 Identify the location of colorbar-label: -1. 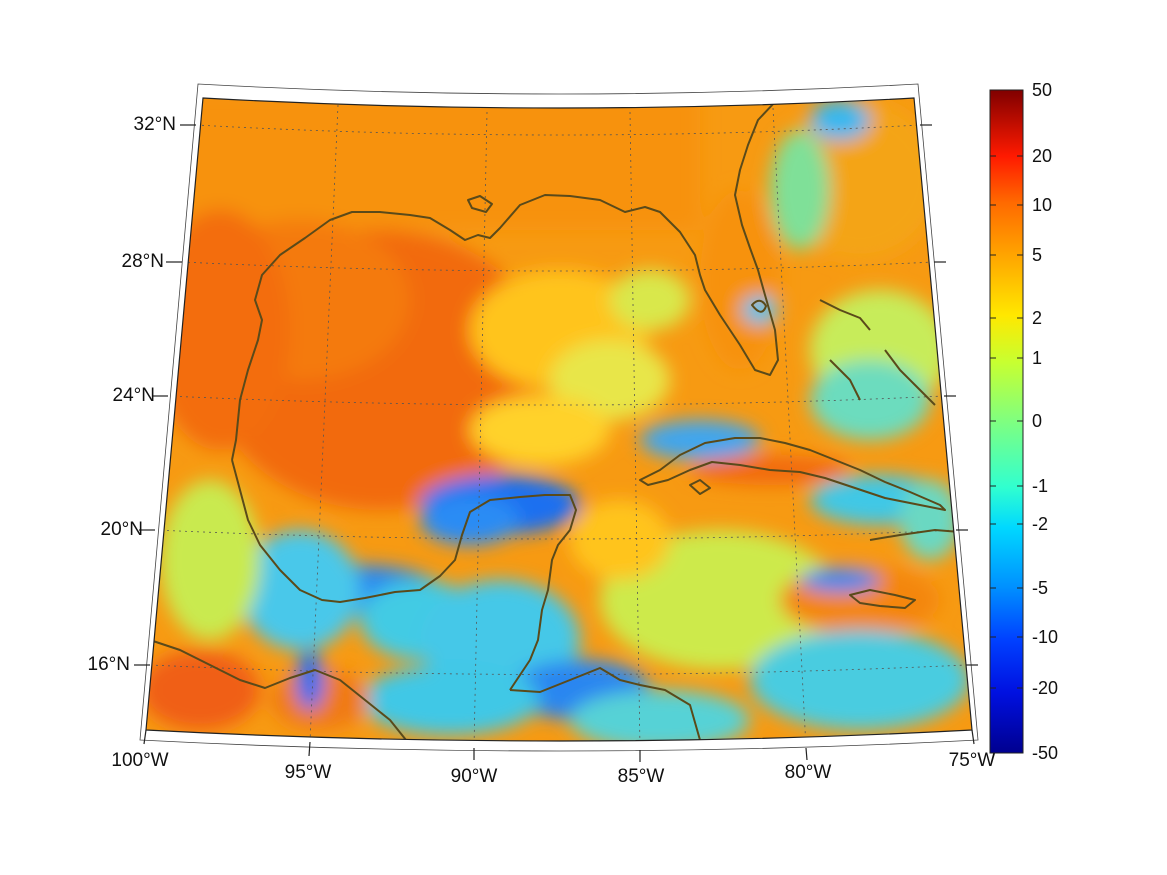
(1040, 486).